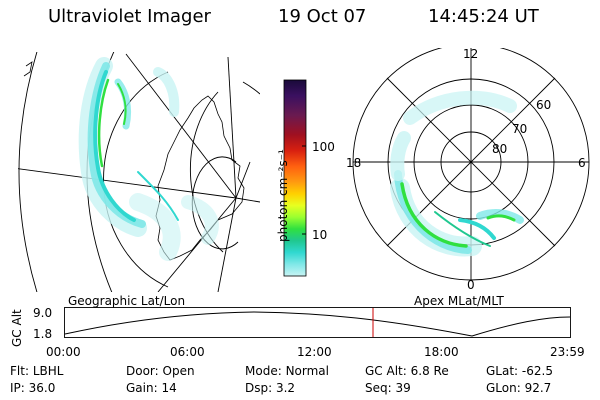  Describe the element at coordinates (459, 301) in the screenshot. I see `polar-panel-label: Apex MLat/MLT` at that location.